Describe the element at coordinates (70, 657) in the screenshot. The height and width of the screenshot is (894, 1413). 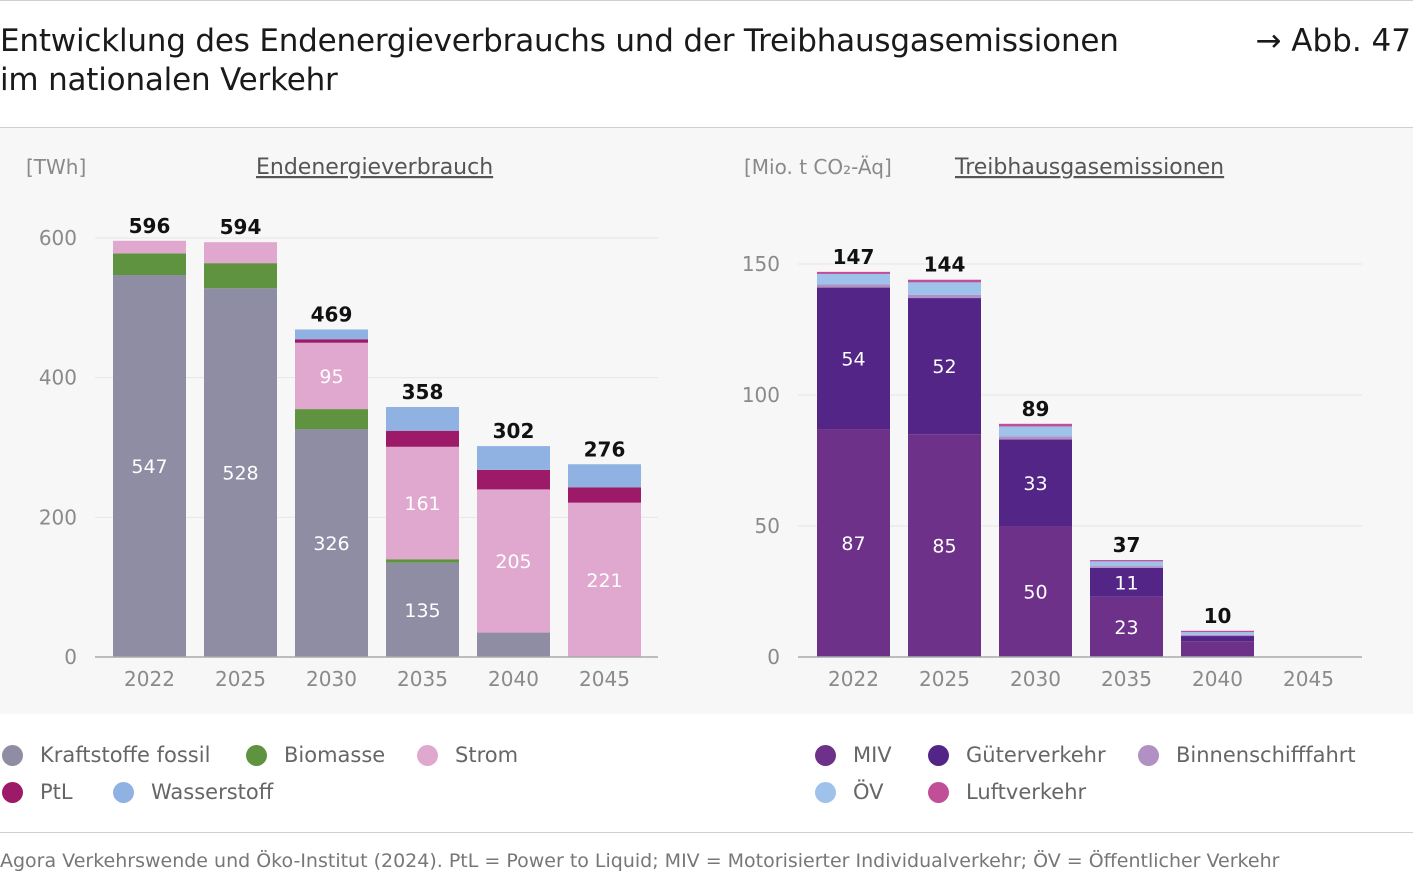
I see `y-tick-label: 0` at that location.